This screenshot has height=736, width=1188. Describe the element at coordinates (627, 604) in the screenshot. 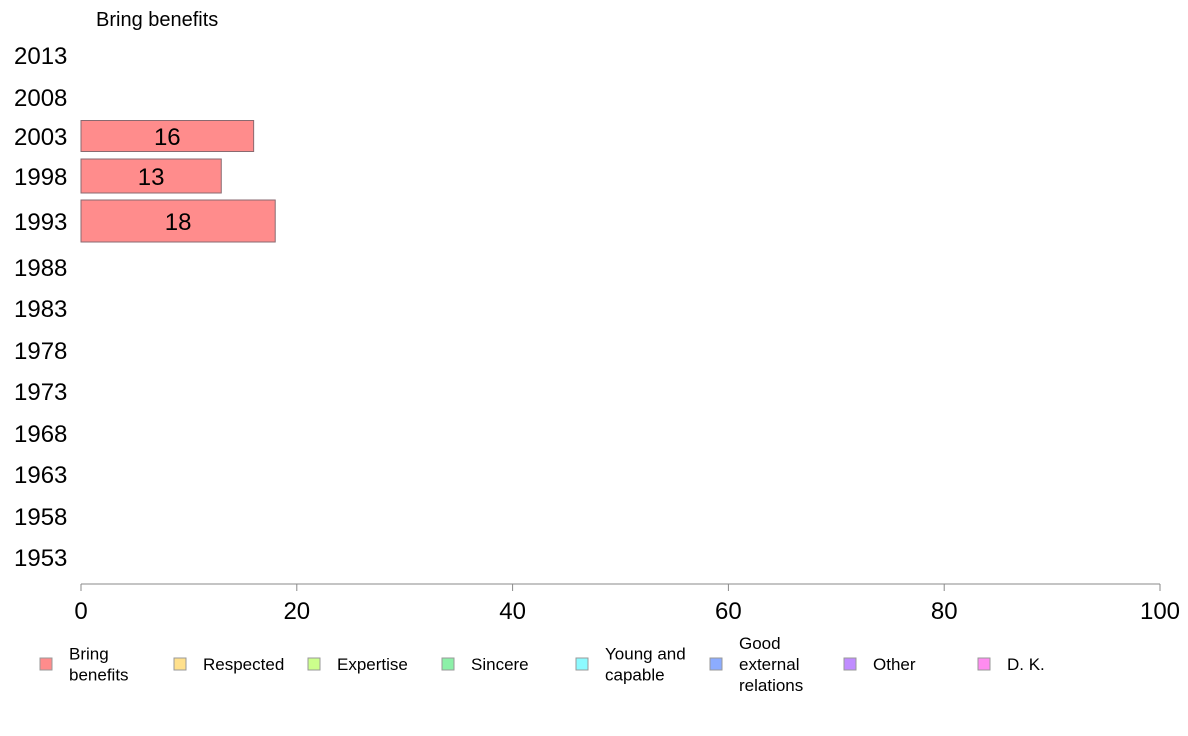

I see `x-axis: 0 20 40 60 80 100` at that location.